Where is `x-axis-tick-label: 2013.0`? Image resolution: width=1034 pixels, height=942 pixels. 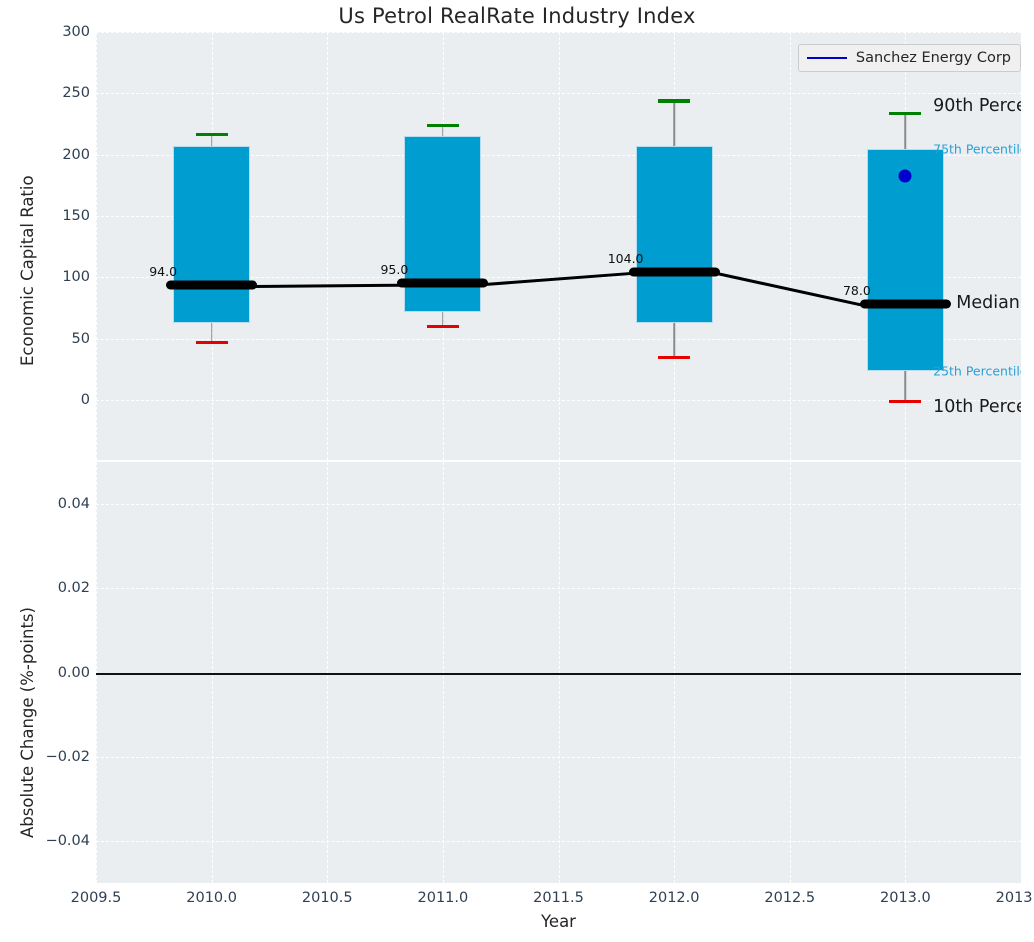 x-axis-tick-label: 2013.0 is located at coordinates (905, 898).